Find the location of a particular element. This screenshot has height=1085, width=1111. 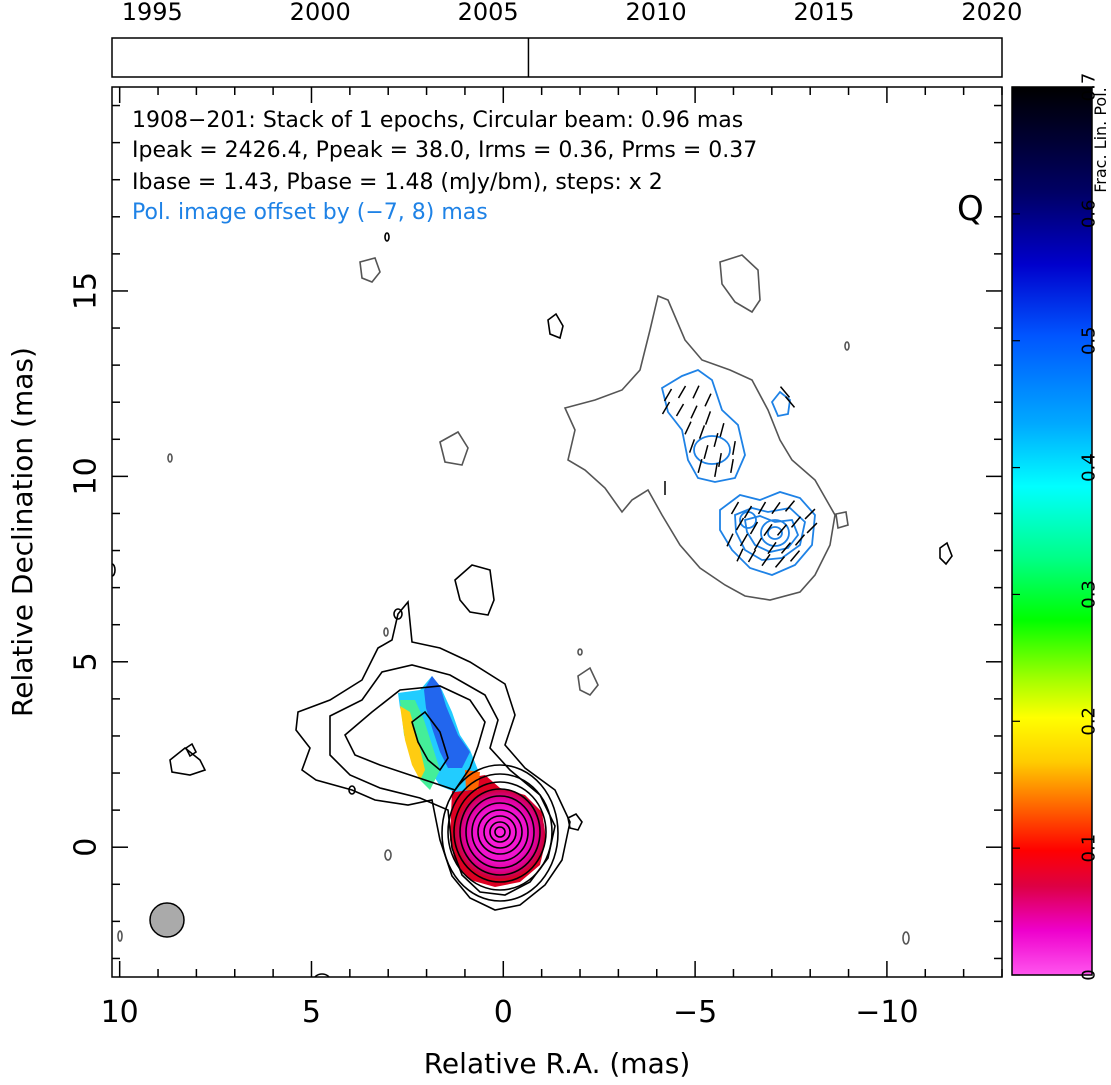

x-tick-label: 10 is located at coordinates (120, 1012).